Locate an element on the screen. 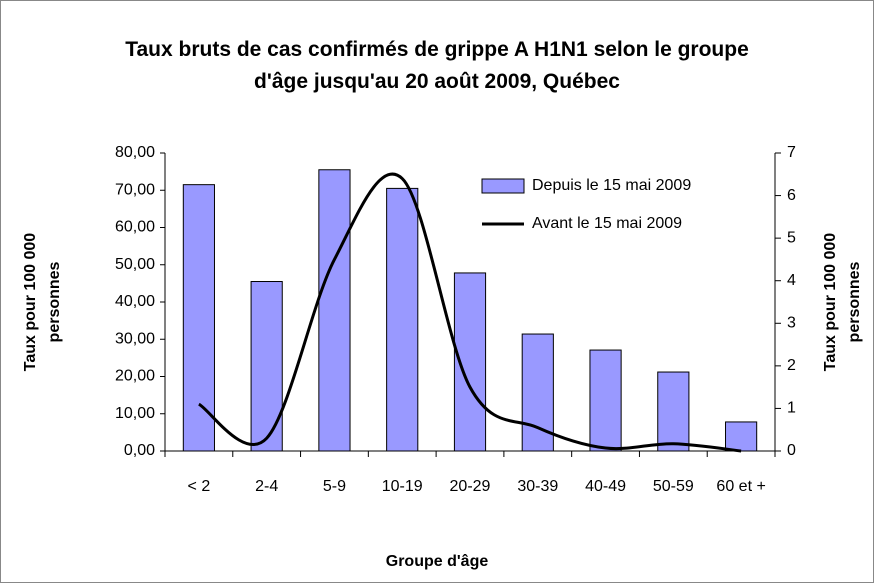  x-tick-label: < 2 is located at coordinates (199, 486).